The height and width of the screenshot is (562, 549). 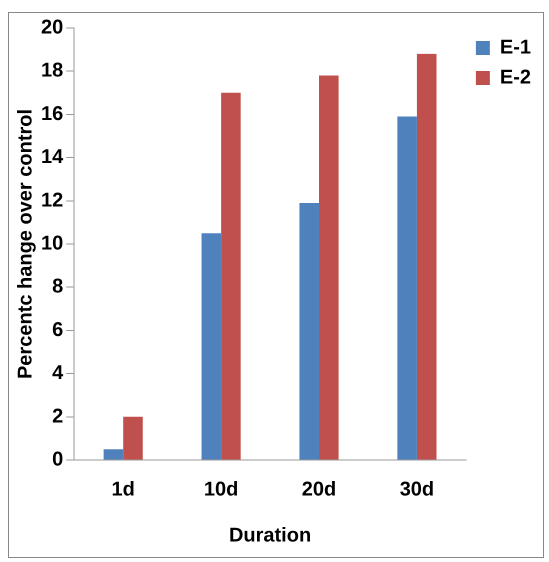 I want to click on legend-label: E-1, so click(x=515, y=47).